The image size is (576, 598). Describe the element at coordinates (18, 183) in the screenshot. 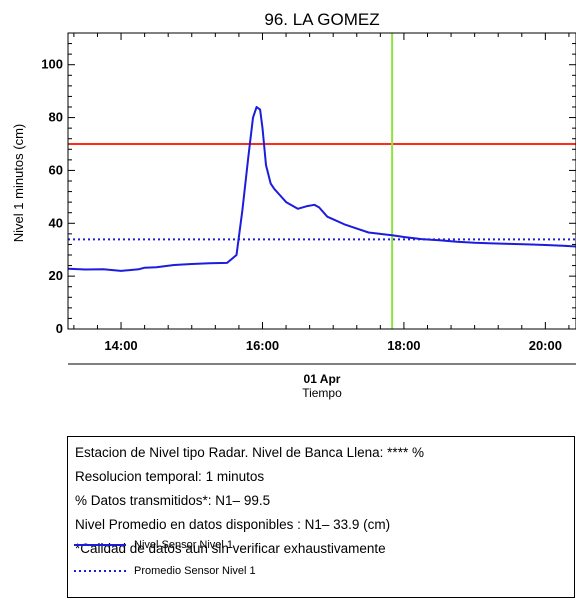

I see `y-axis-label: Nivel 1 minutos (cm)` at that location.